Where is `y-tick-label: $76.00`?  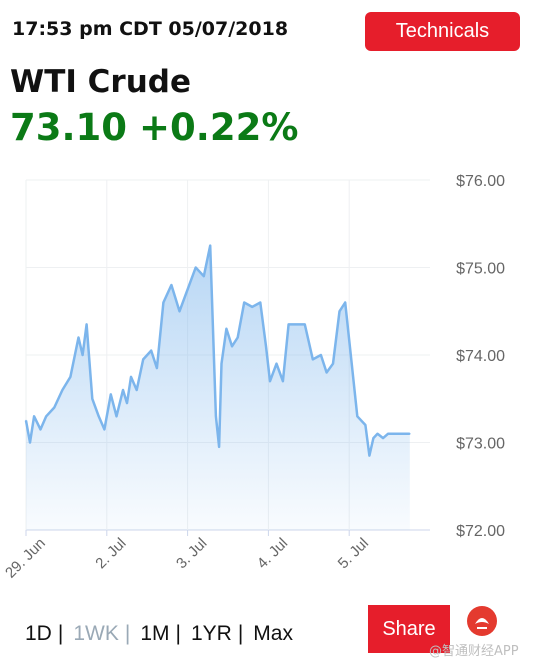 y-tick-label: $76.00 is located at coordinates (480, 181).